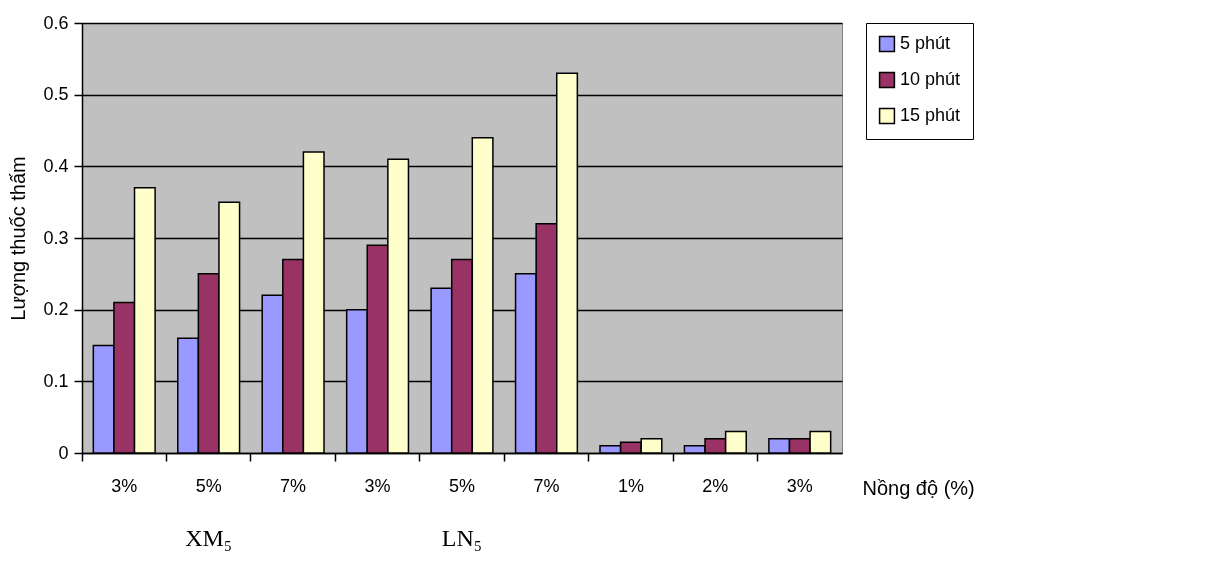 This screenshot has height=573, width=1211. I want to click on y-tick-label: 0, so click(63, 452).